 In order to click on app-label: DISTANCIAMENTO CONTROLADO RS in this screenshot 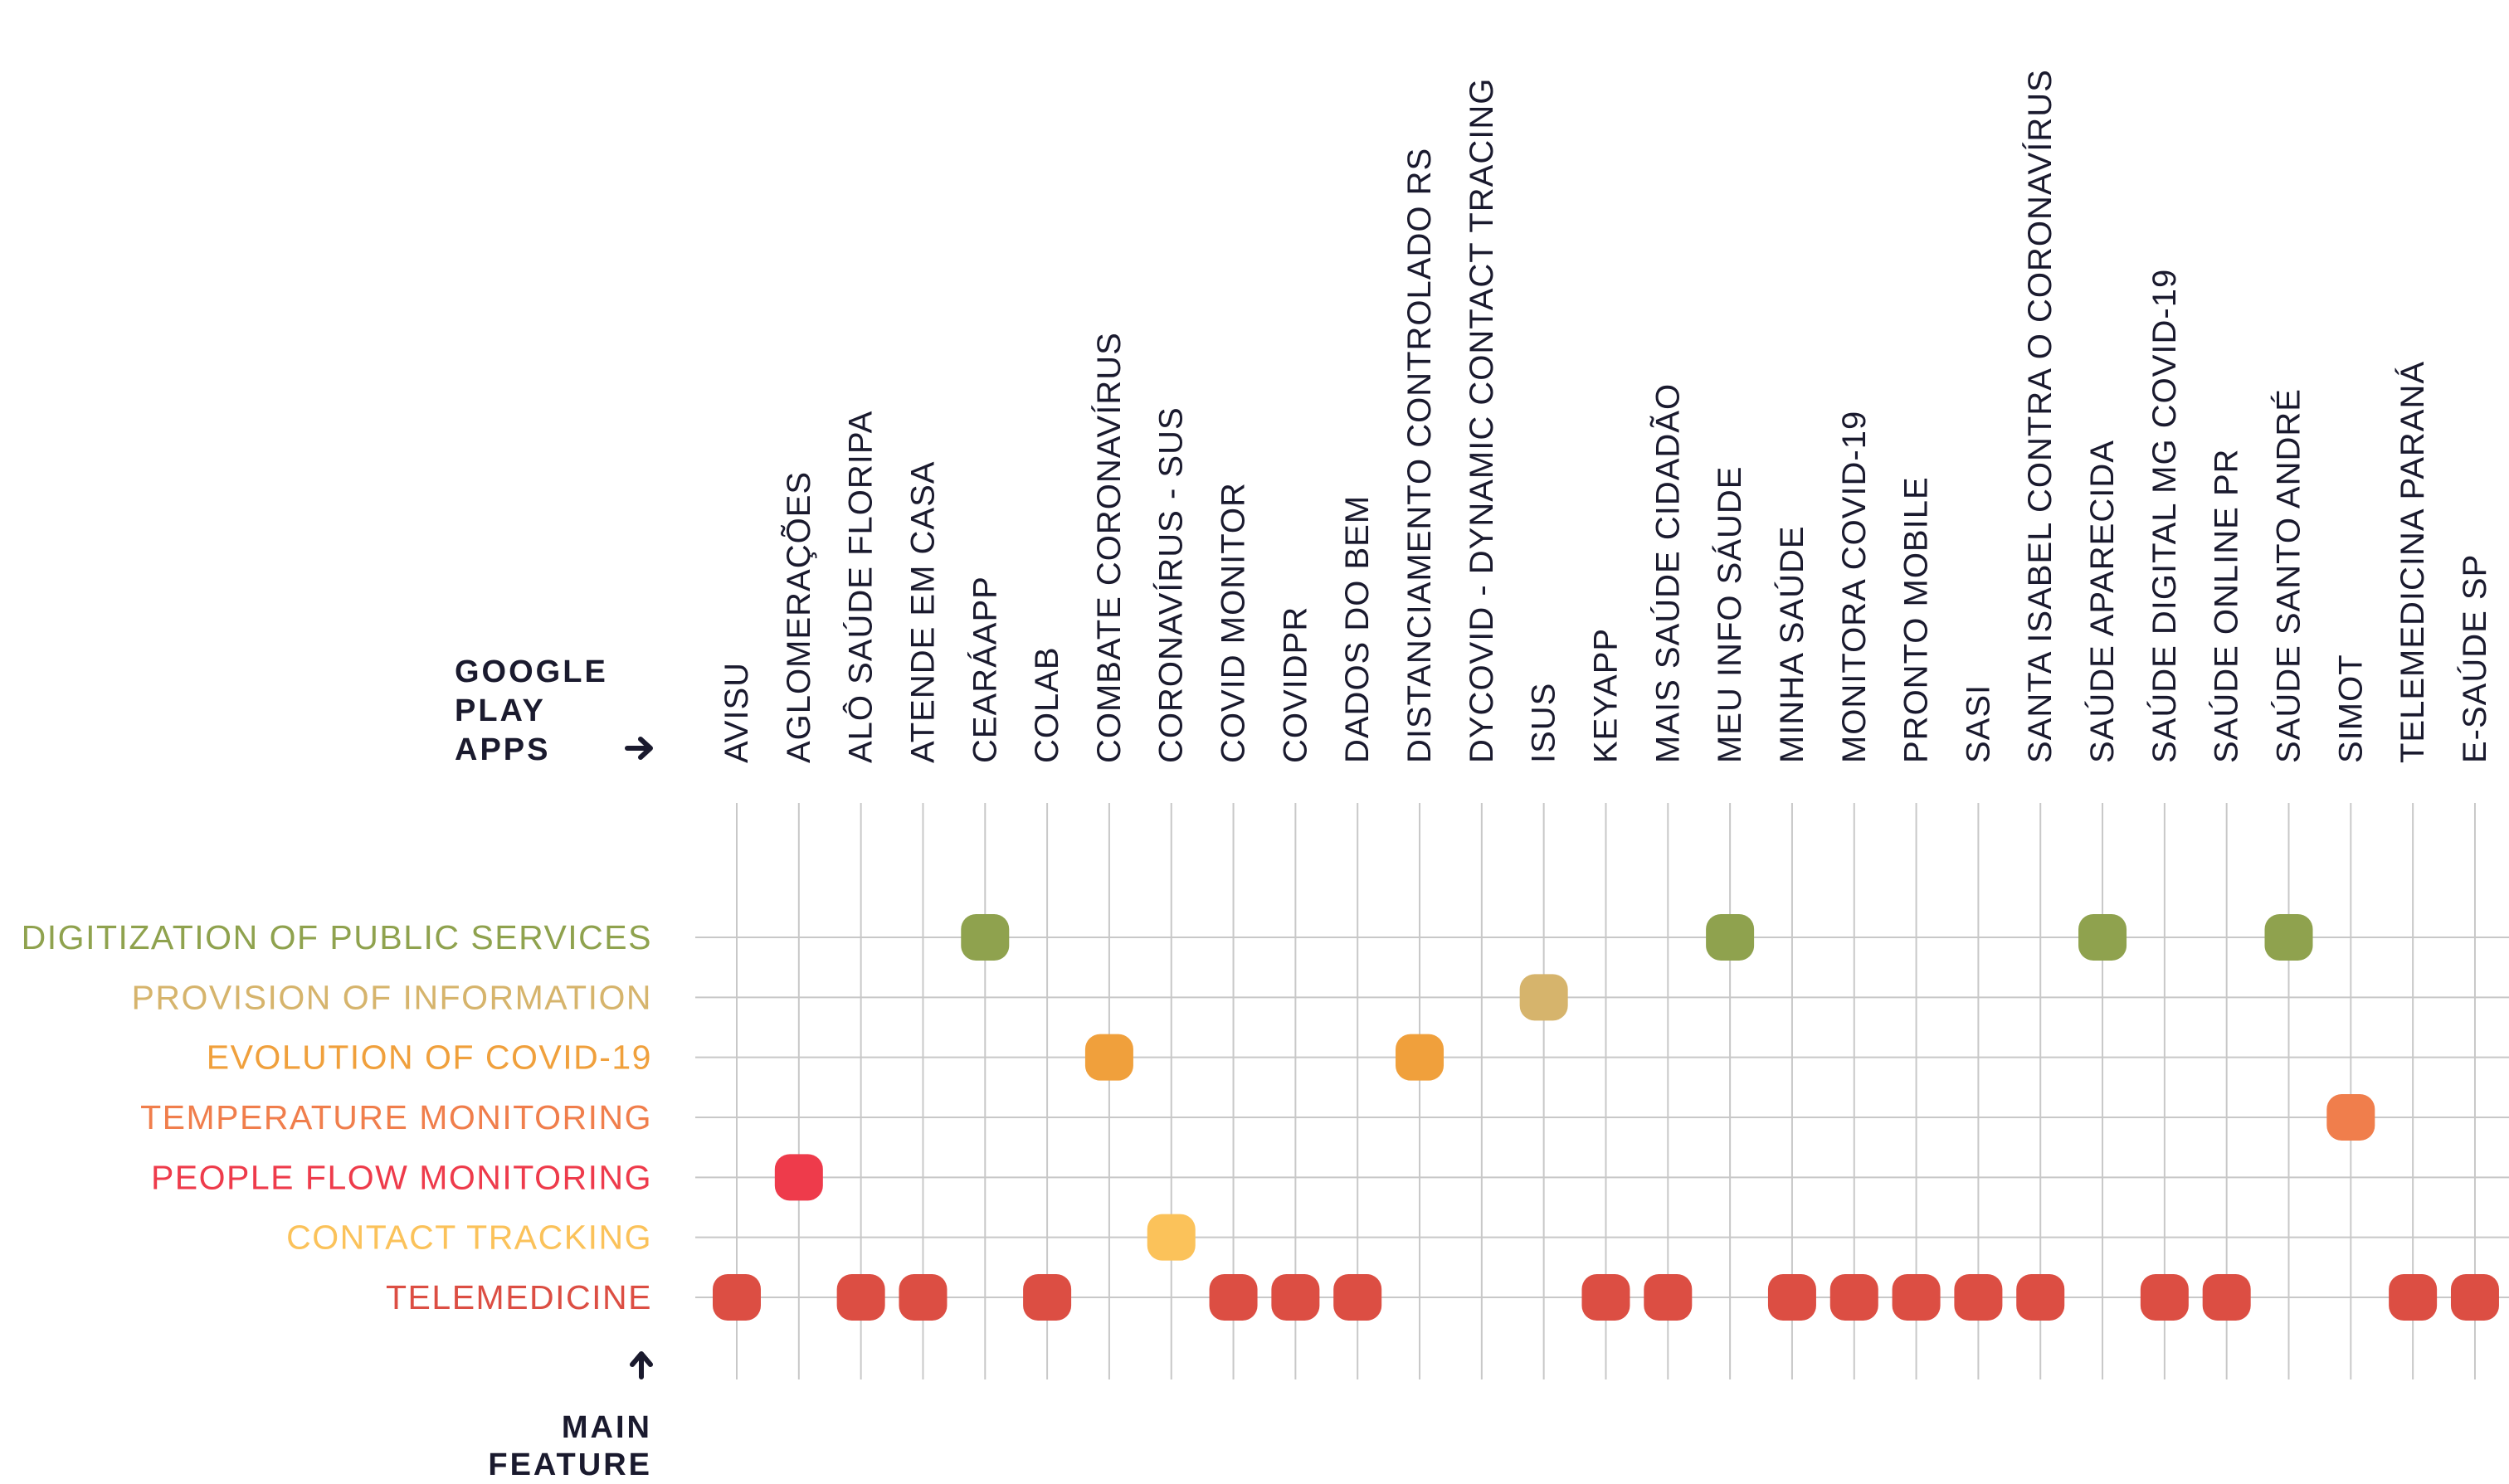, I will do `click(1419, 455)`.